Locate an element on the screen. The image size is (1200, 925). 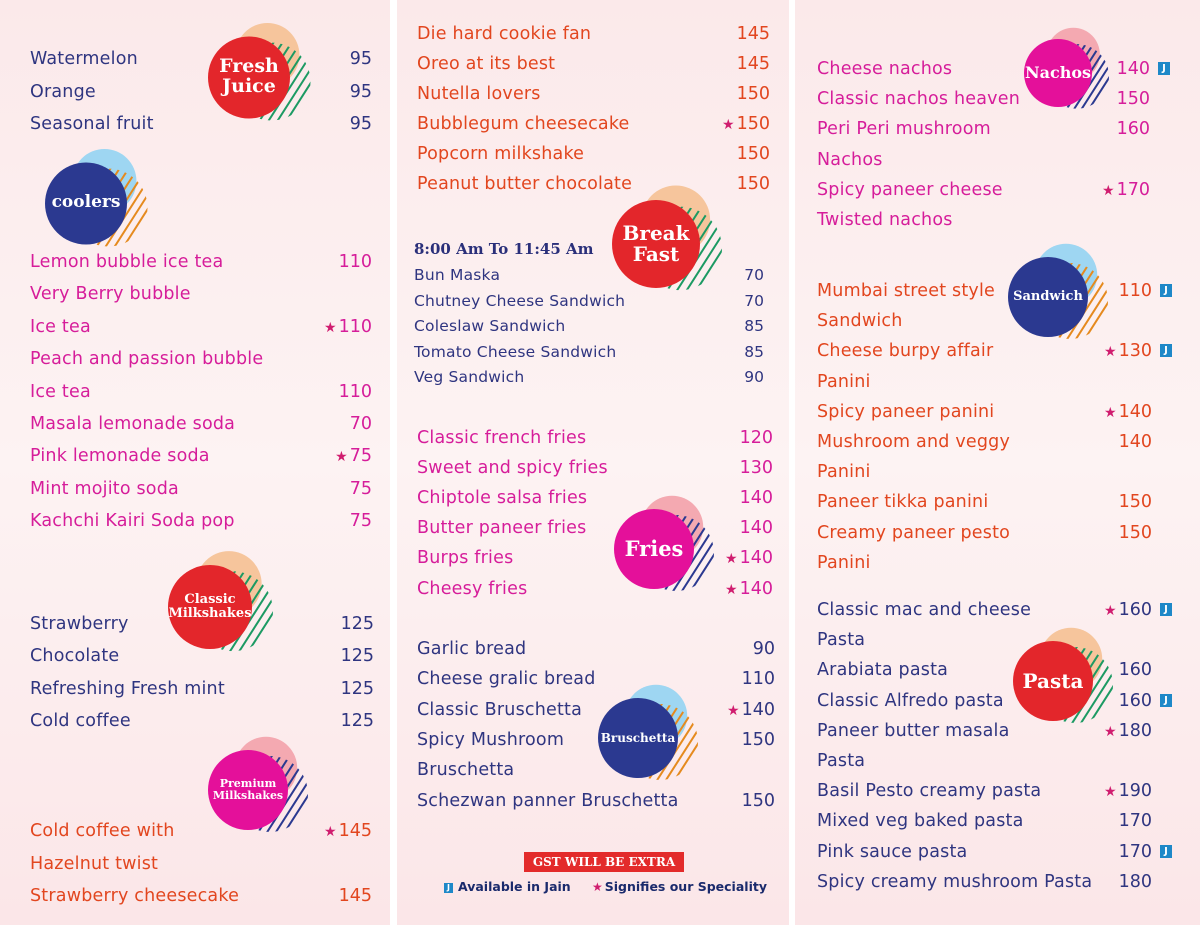
menu-item-name: Arabiata pasta is located at coordinates (883, 670).